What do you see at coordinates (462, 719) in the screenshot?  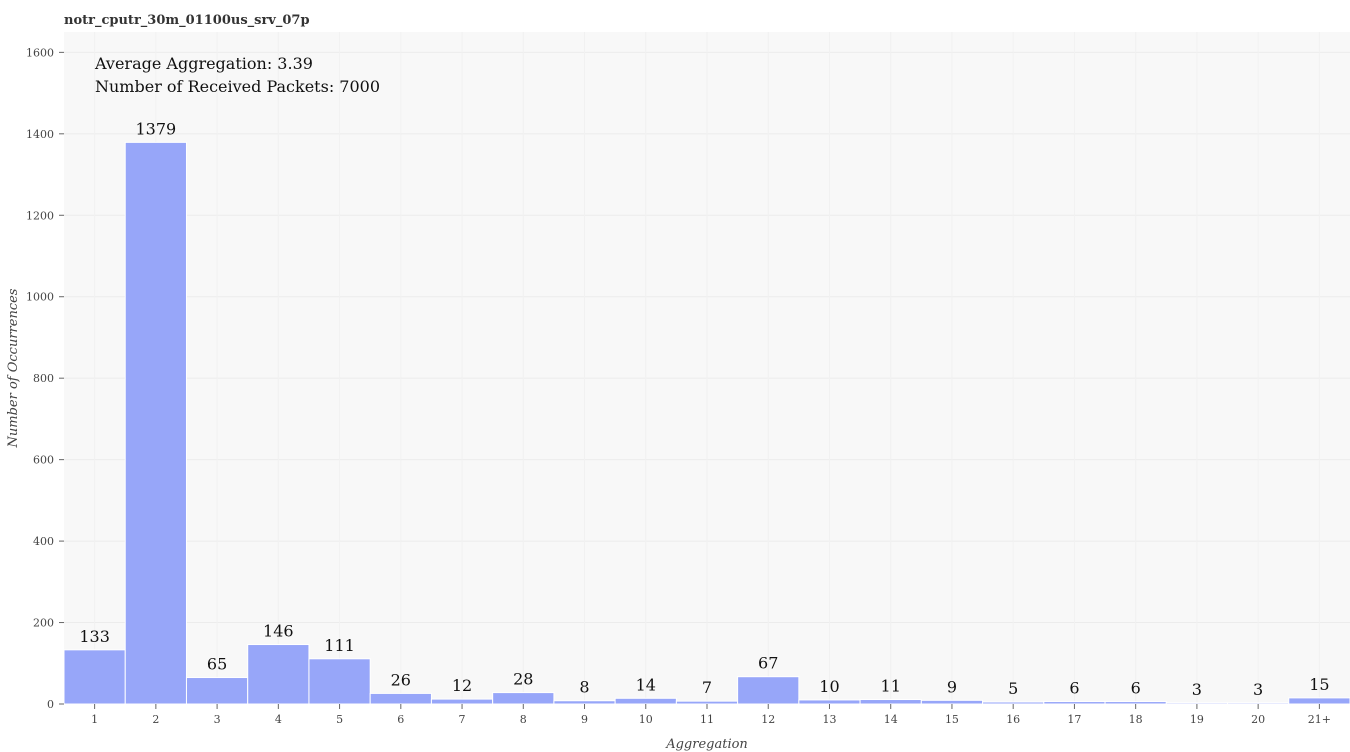 I see `x-tick-label: 7` at bounding box center [462, 719].